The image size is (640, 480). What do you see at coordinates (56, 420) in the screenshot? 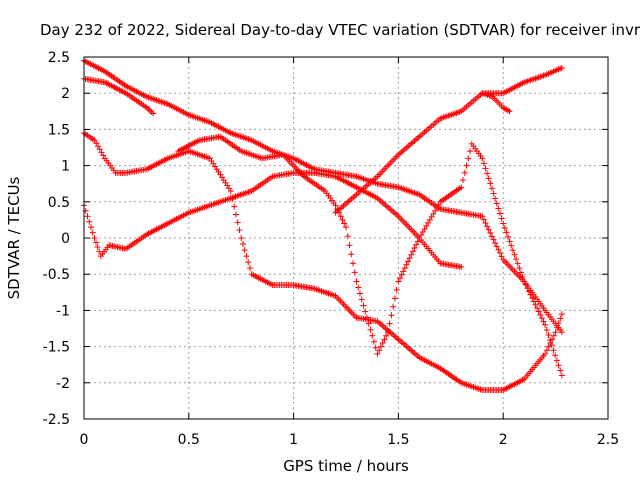
I see `y-tick-label: -2.5` at bounding box center [56, 420].